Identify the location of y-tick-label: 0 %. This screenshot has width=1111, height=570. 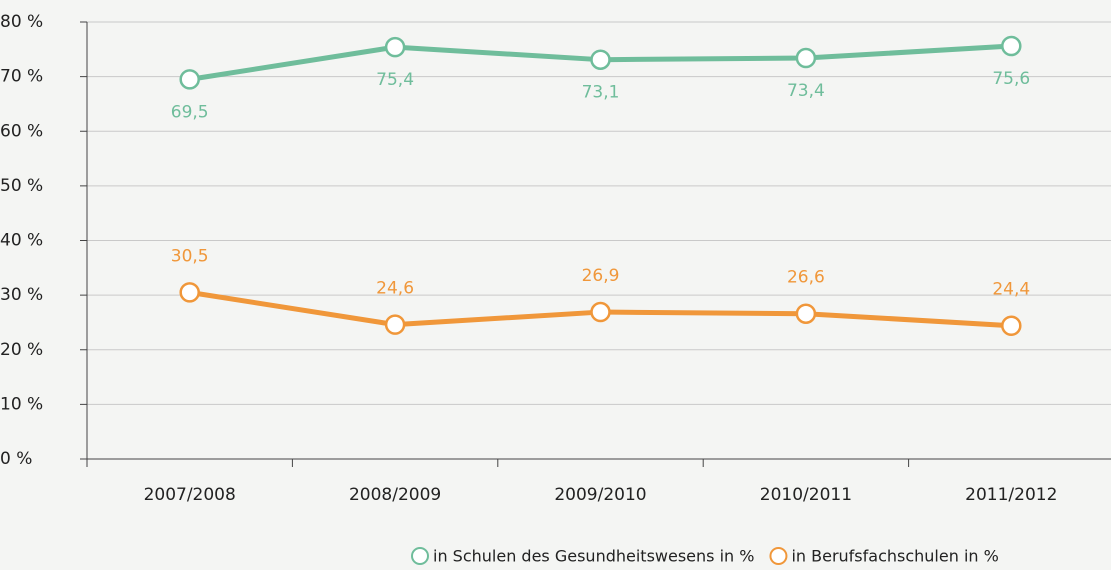
(16, 459).